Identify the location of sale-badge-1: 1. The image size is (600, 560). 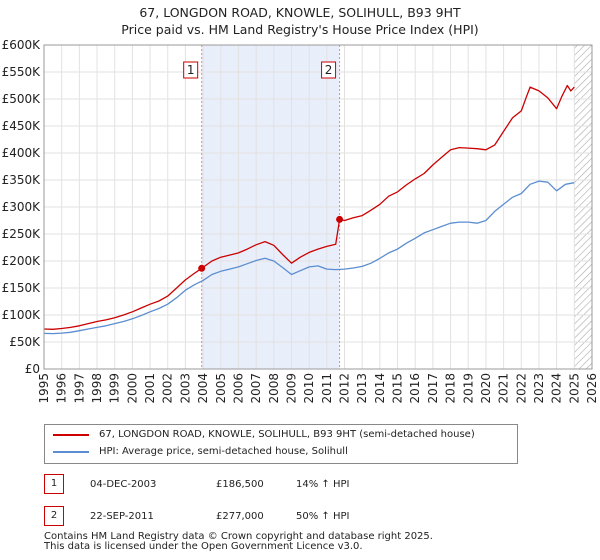
(54, 484).